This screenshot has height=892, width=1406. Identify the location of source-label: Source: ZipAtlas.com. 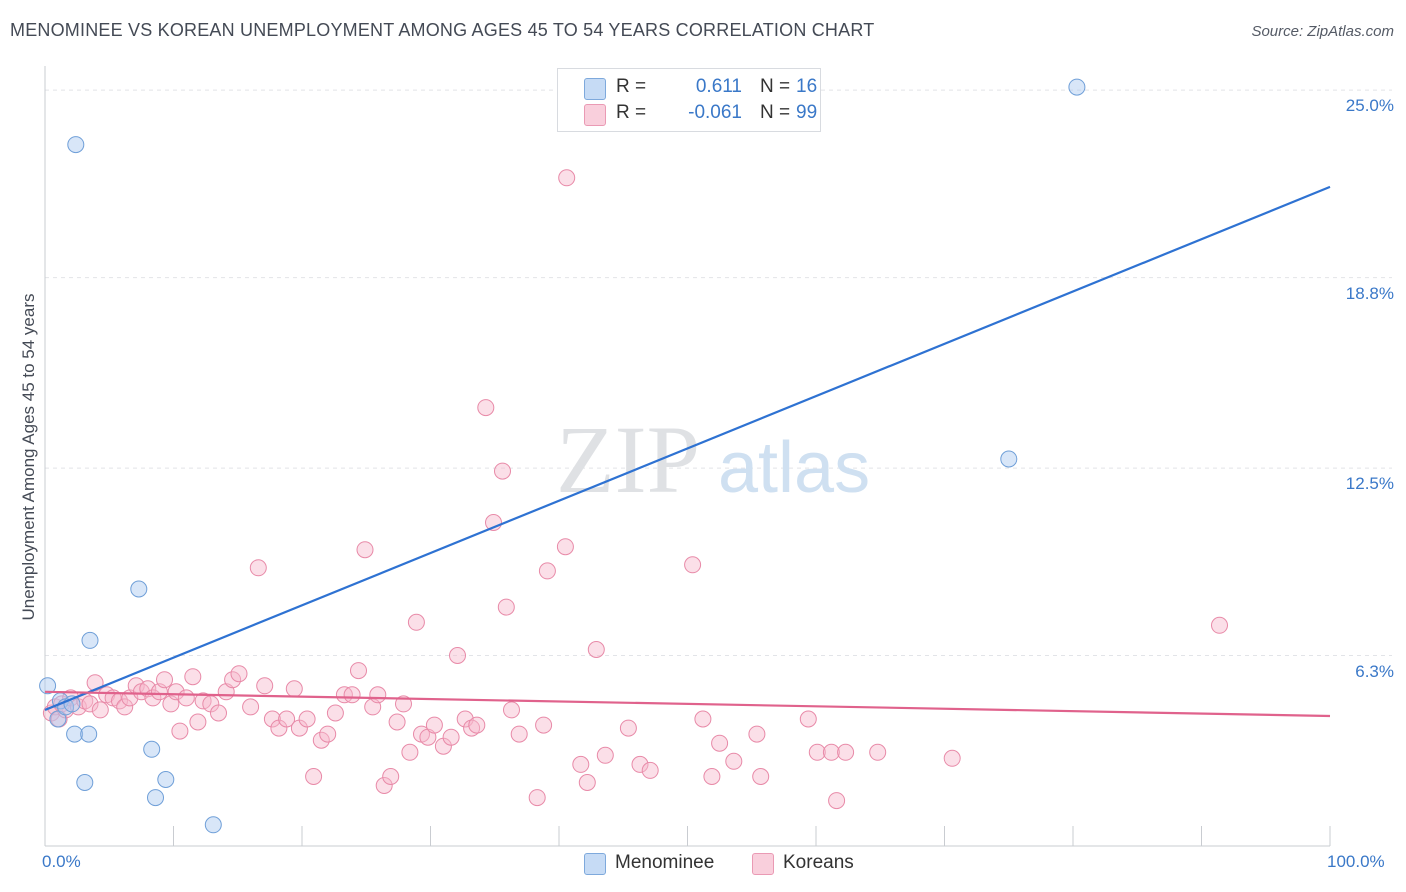
(1322, 31).